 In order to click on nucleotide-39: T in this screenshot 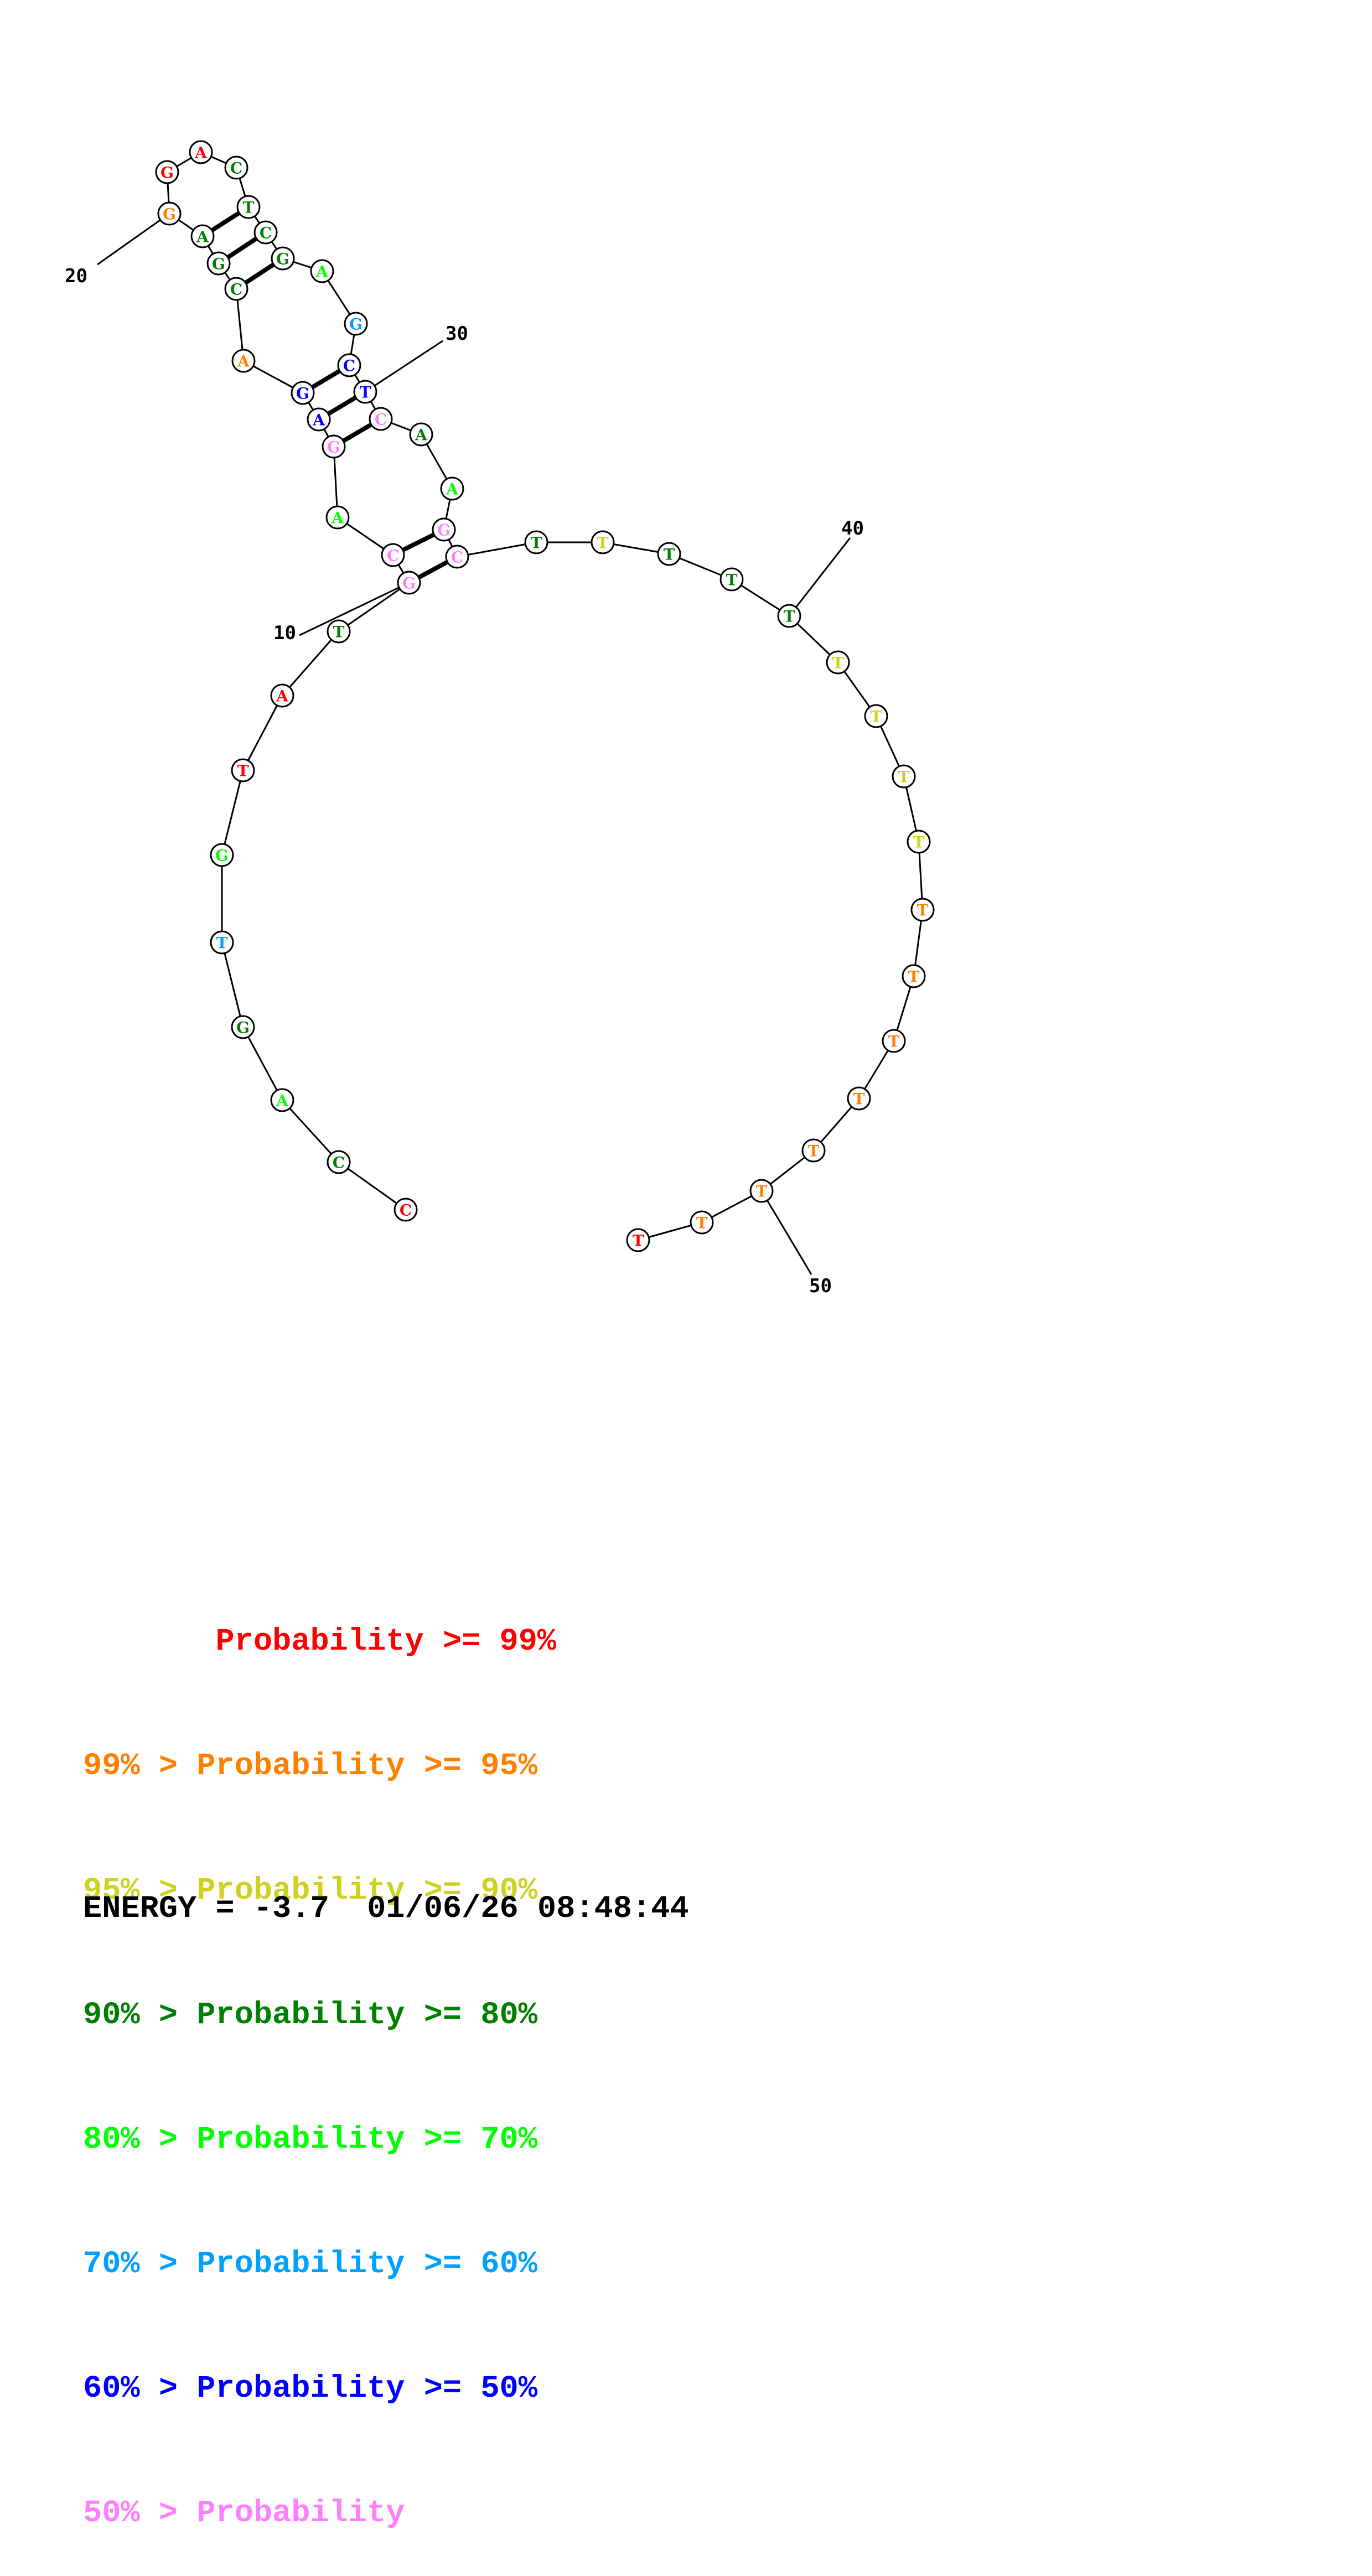, I will do `click(732, 579)`.